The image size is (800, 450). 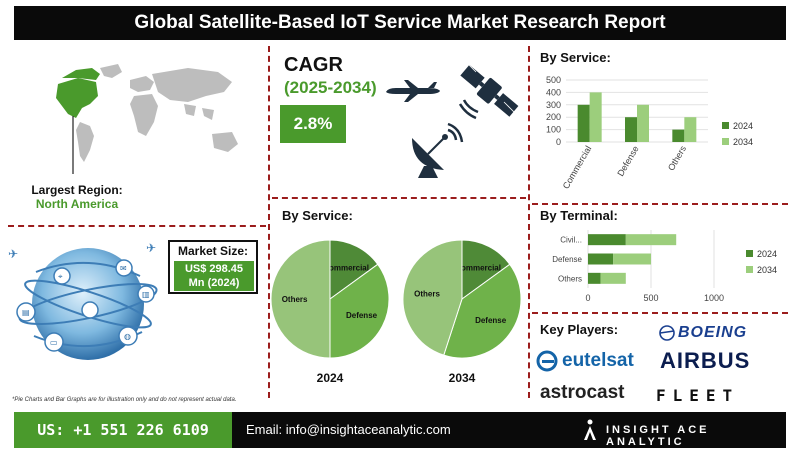 I want to click on globe-network-icon: ⌖ ✉ ▤ ▥ ▭ ◍ ✈ ✈, so click(x=83, y=300).